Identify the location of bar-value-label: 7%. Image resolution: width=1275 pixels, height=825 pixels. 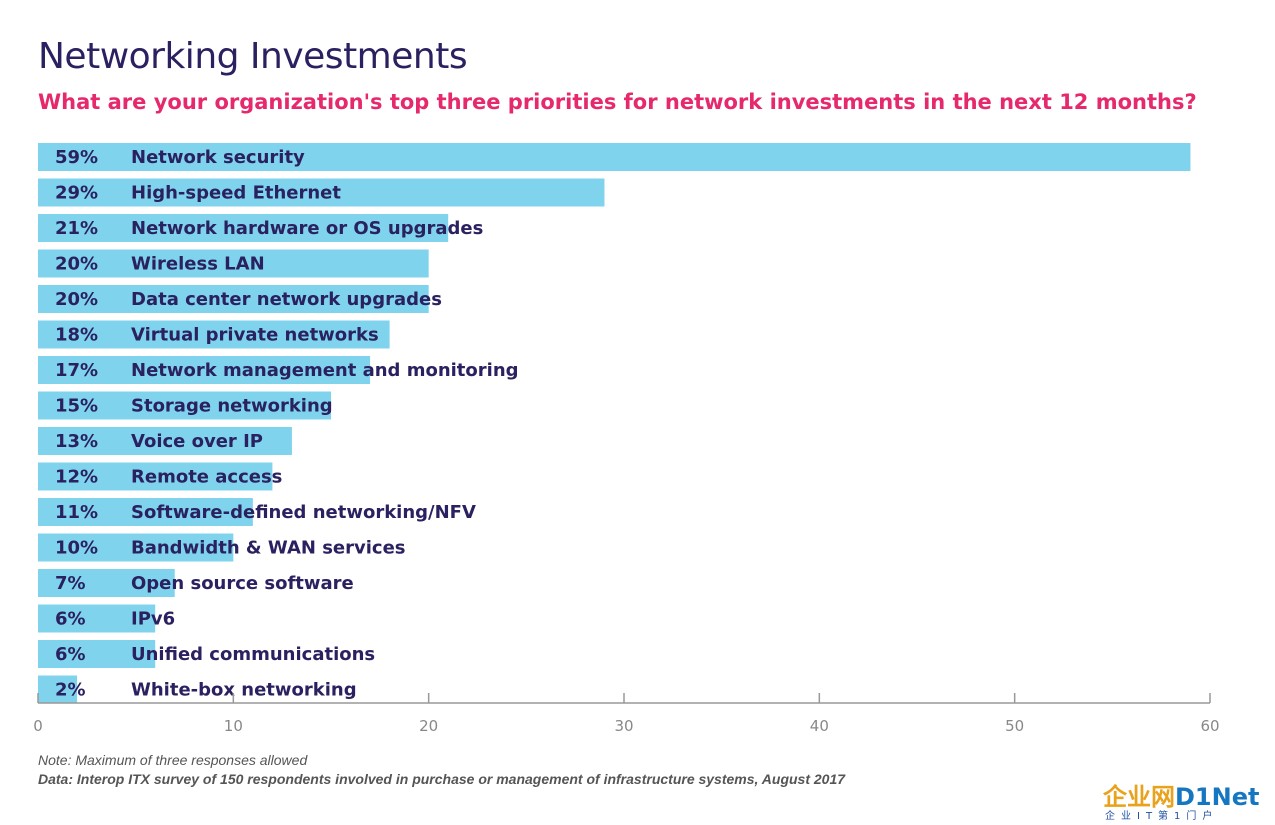
(70, 583).